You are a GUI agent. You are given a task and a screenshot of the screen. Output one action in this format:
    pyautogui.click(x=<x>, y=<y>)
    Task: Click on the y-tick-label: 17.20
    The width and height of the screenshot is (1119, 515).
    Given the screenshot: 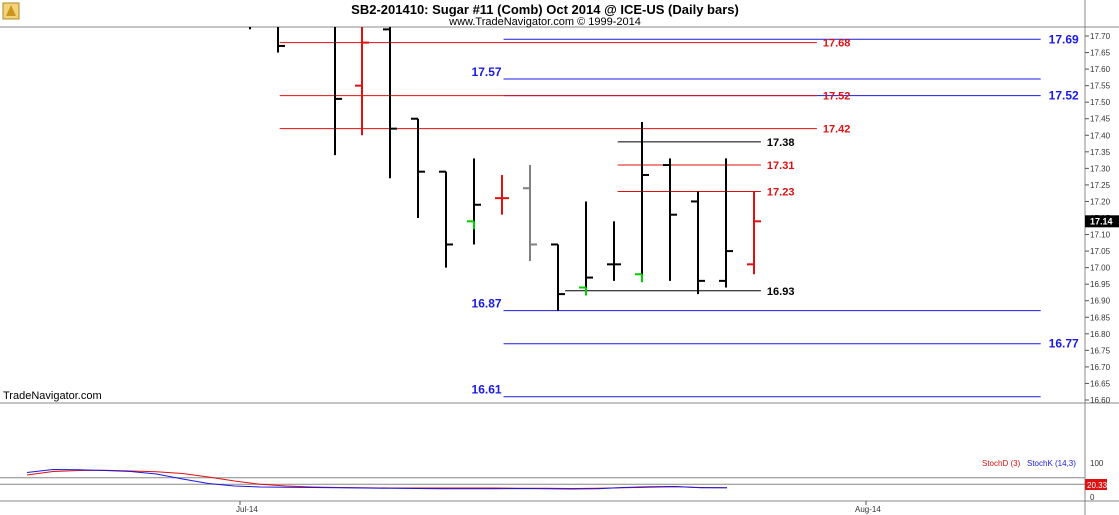 What is the action you would take?
    pyautogui.click(x=1100, y=201)
    